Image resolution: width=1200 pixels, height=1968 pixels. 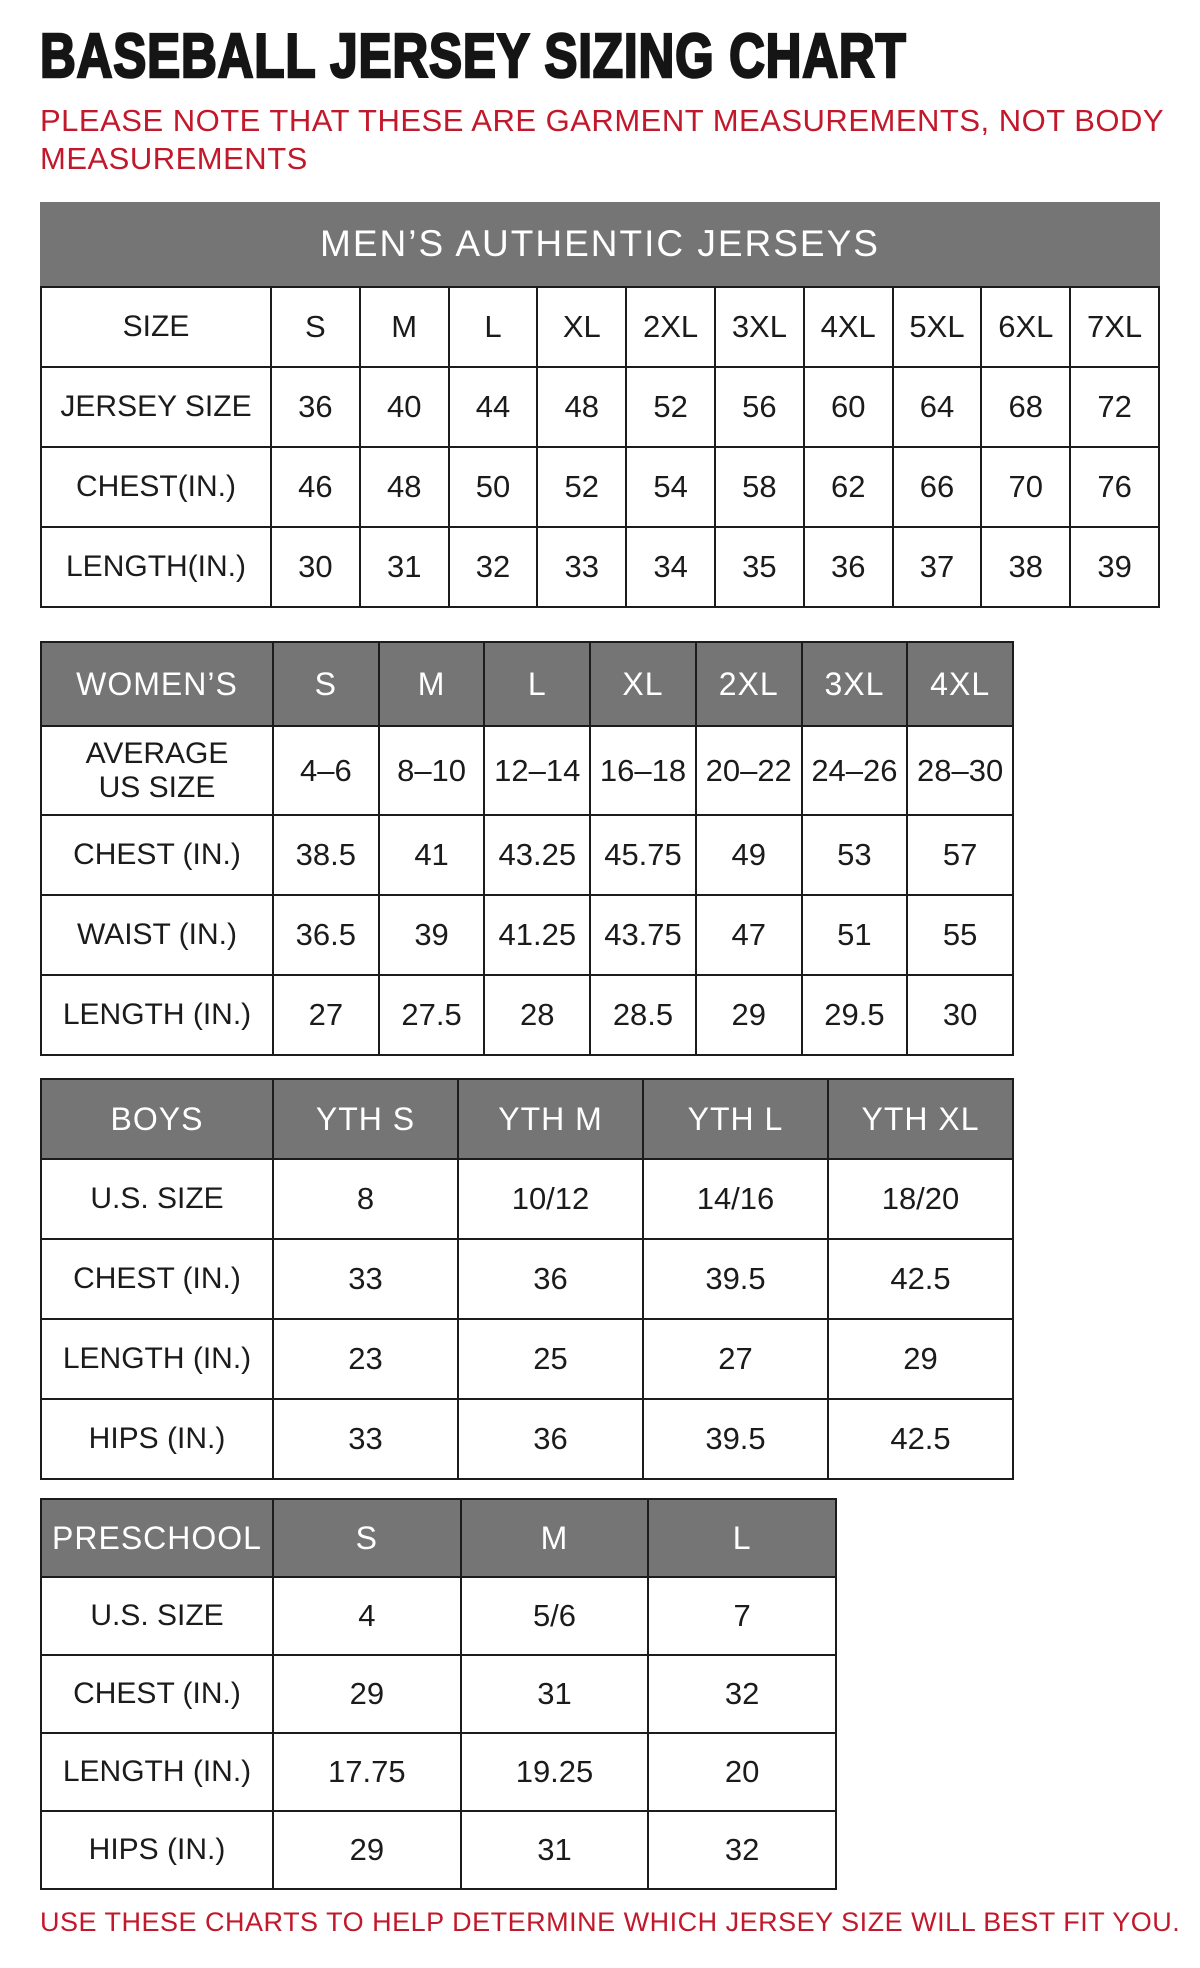 What do you see at coordinates (853, 770) in the screenshot?
I see `table-cell: 24–26` at bounding box center [853, 770].